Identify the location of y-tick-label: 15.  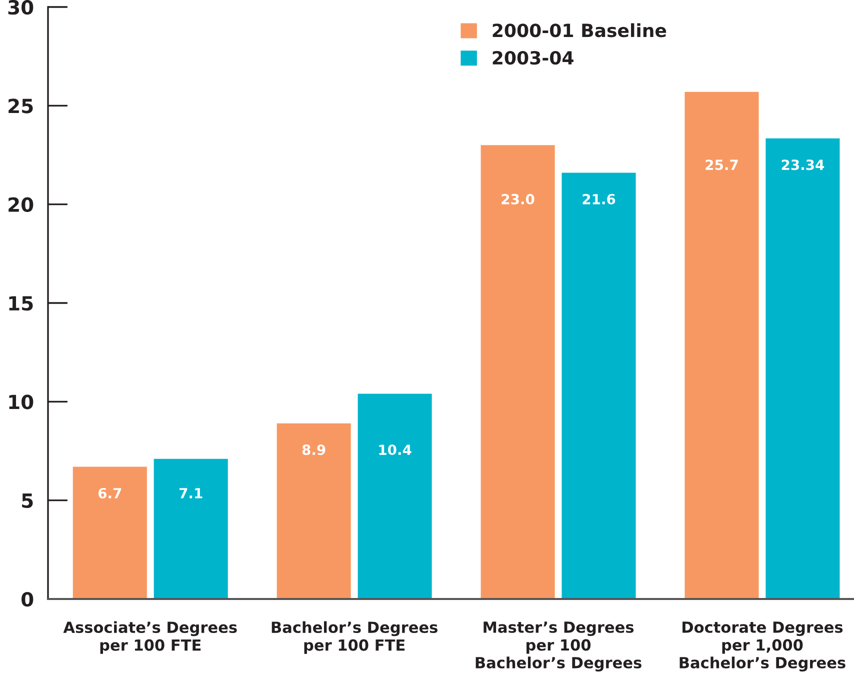
(21, 303).